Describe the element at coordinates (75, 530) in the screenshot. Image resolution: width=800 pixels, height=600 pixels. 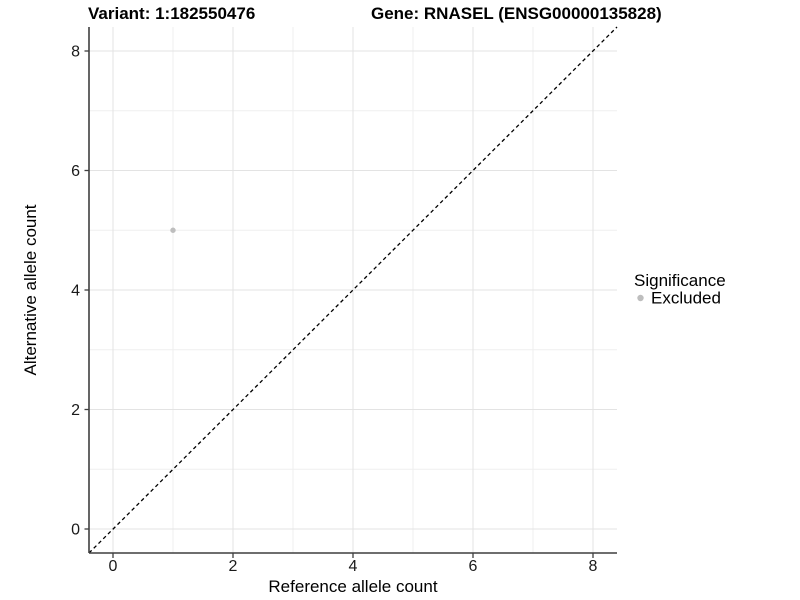
I see `y-tick-label: 0` at that location.